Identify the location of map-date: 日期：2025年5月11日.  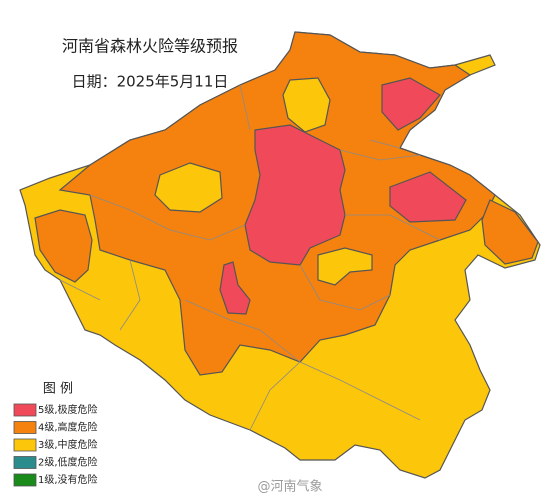
(150, 82).